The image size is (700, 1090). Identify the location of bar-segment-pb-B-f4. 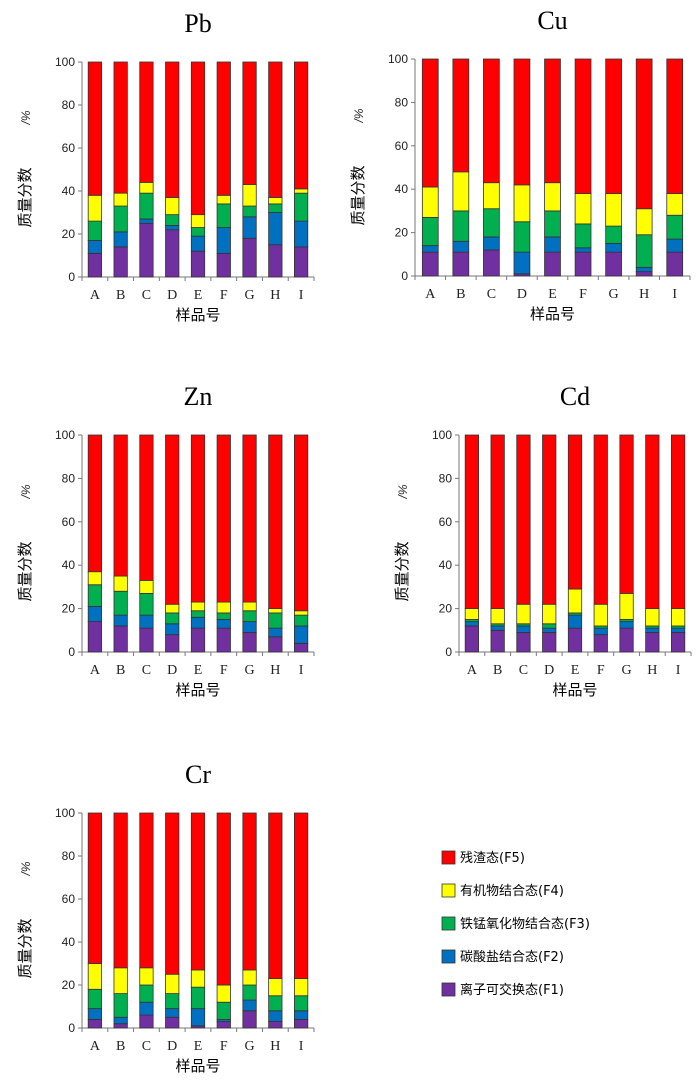
(120, 199).